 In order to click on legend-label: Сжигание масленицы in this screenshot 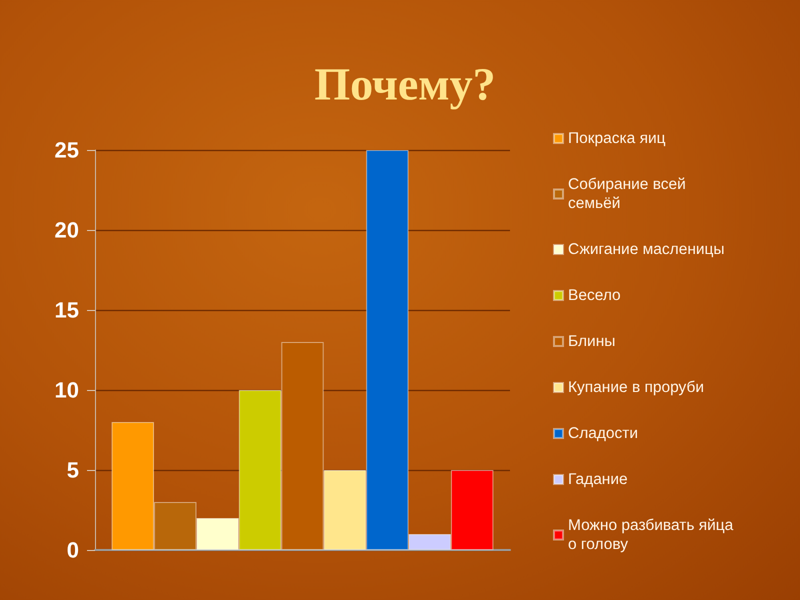, I will do `click(646, 249)`.